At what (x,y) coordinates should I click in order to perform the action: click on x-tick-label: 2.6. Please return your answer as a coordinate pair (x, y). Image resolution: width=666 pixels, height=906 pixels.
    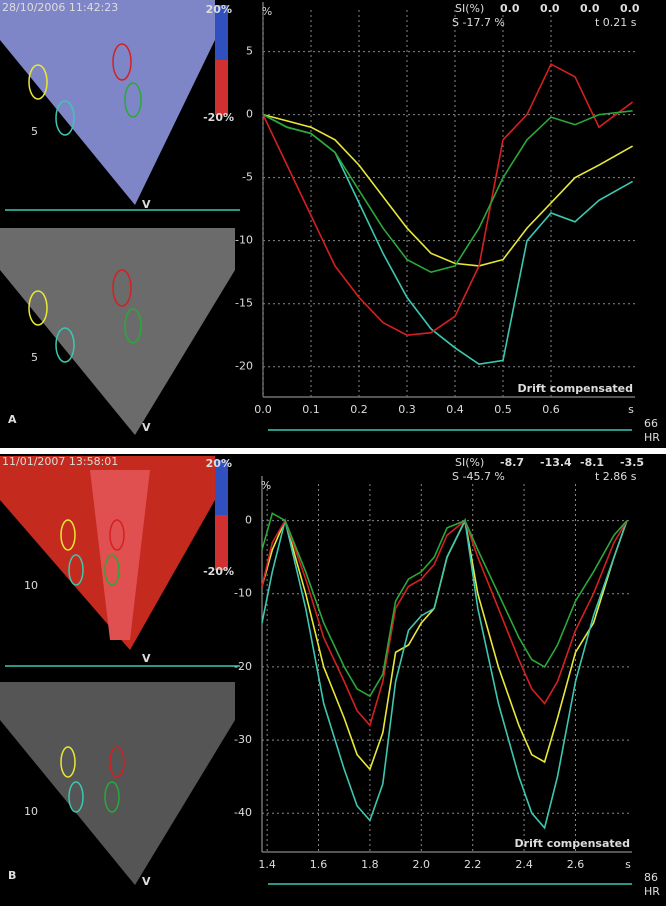
    Looking at the image, I should click on (576, 864).